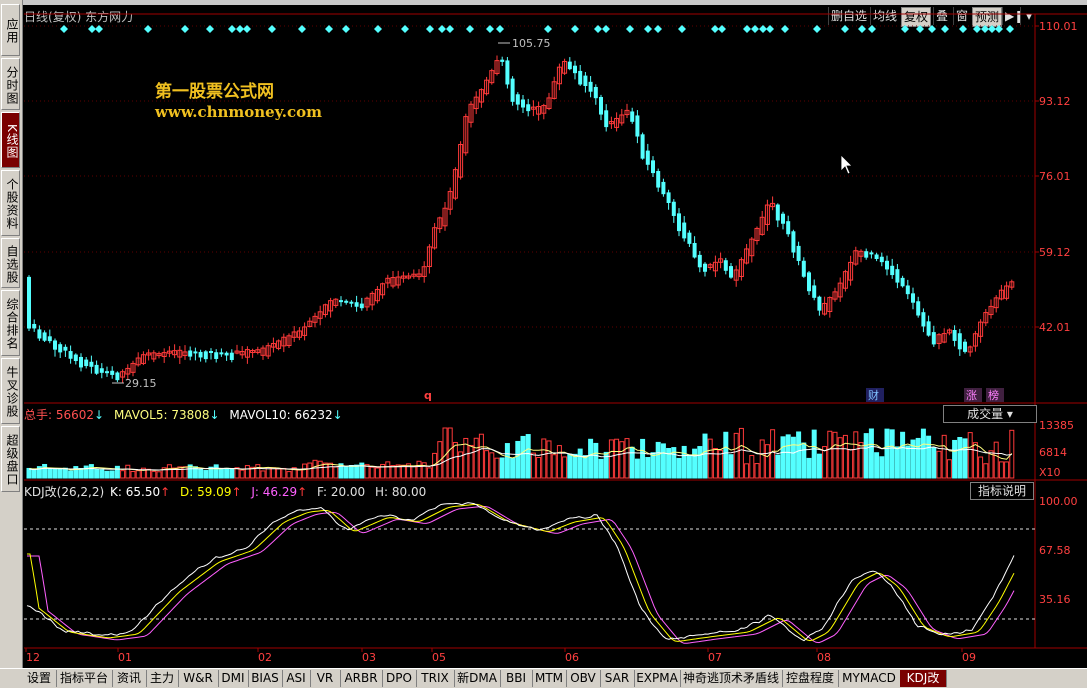 The width and height of the screenshot is (1087, 688). I want to click on list-marker: 榜, so click(993, 395).